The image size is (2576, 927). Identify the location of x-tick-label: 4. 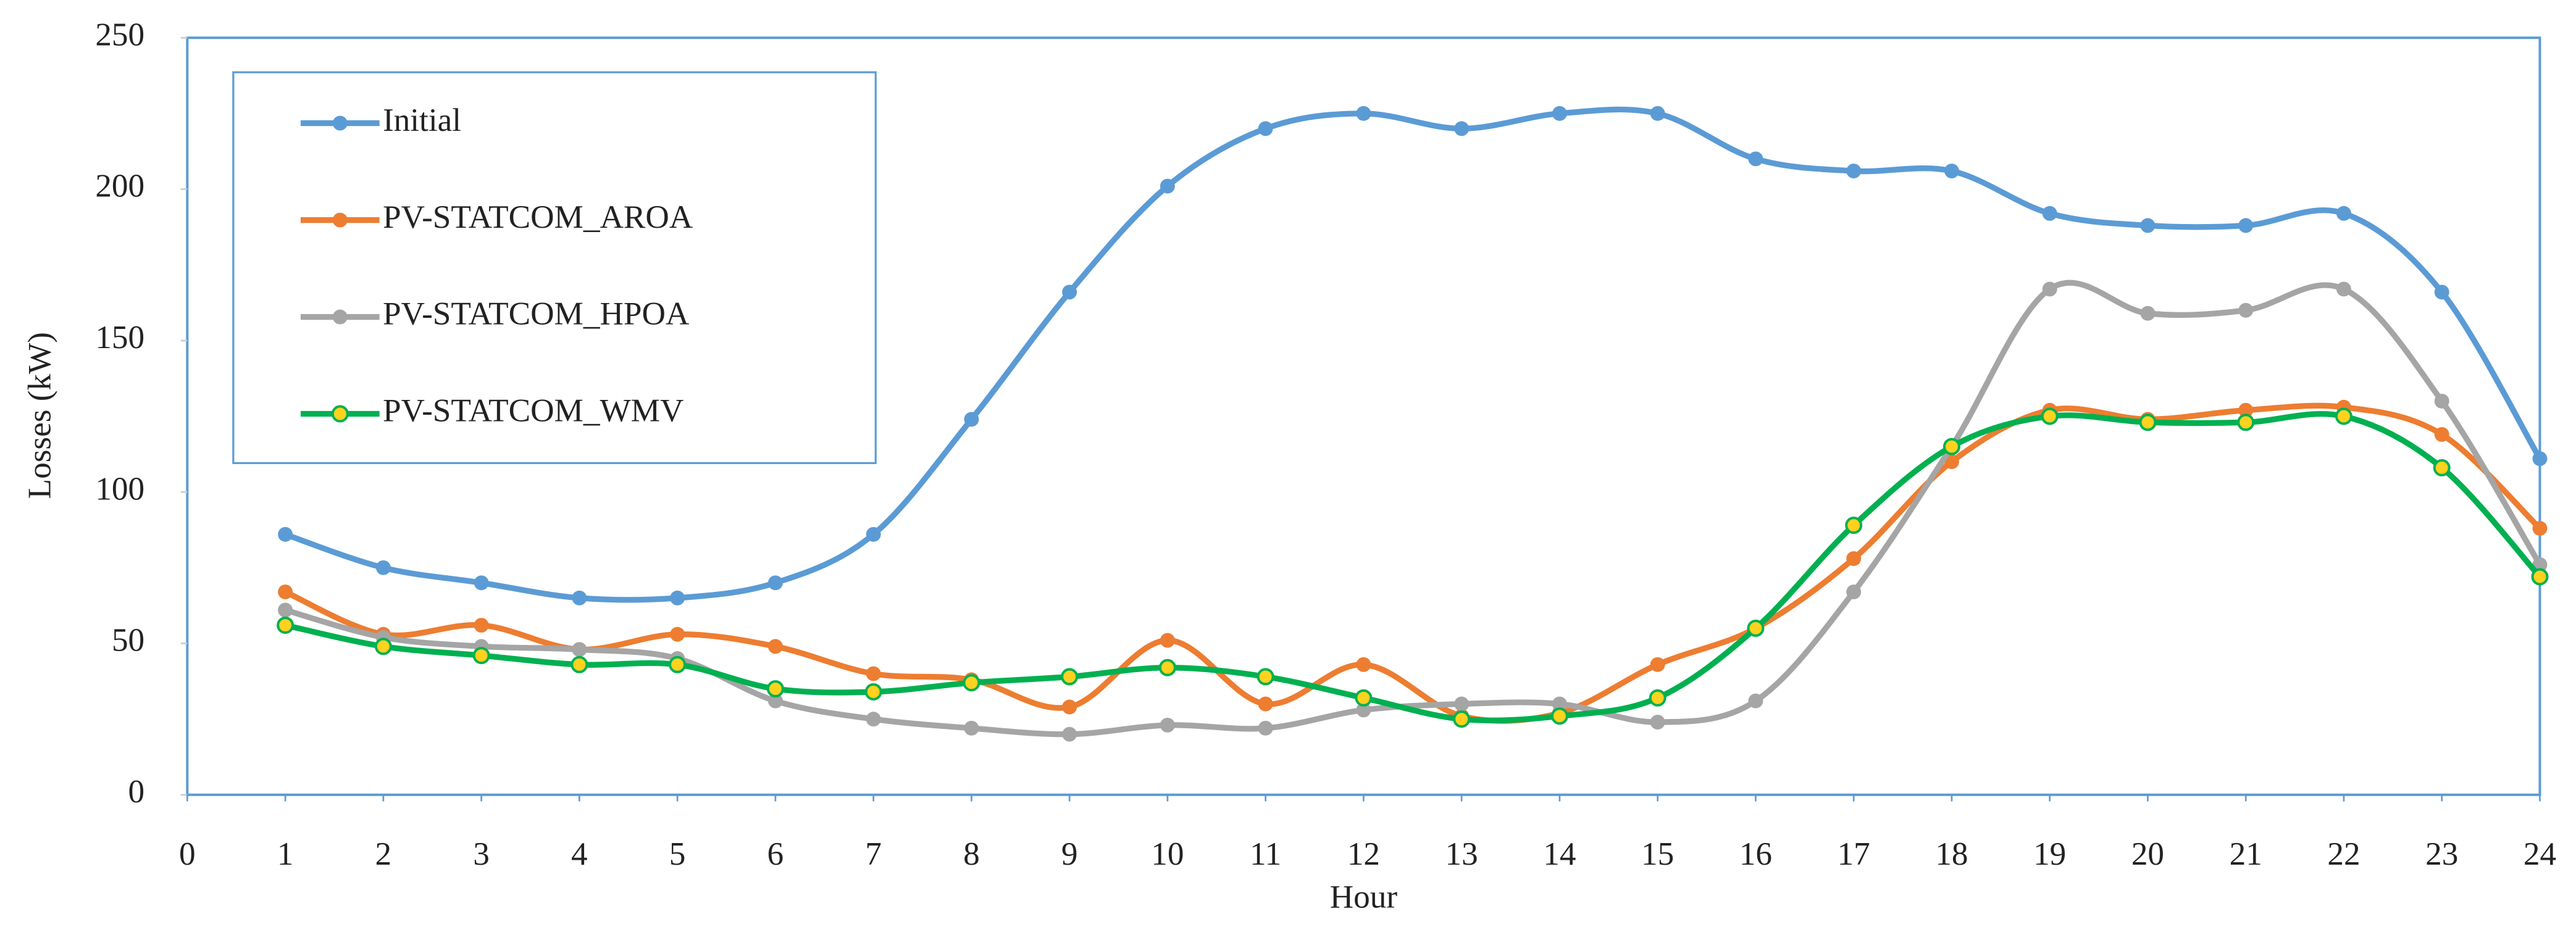
(579, 854).